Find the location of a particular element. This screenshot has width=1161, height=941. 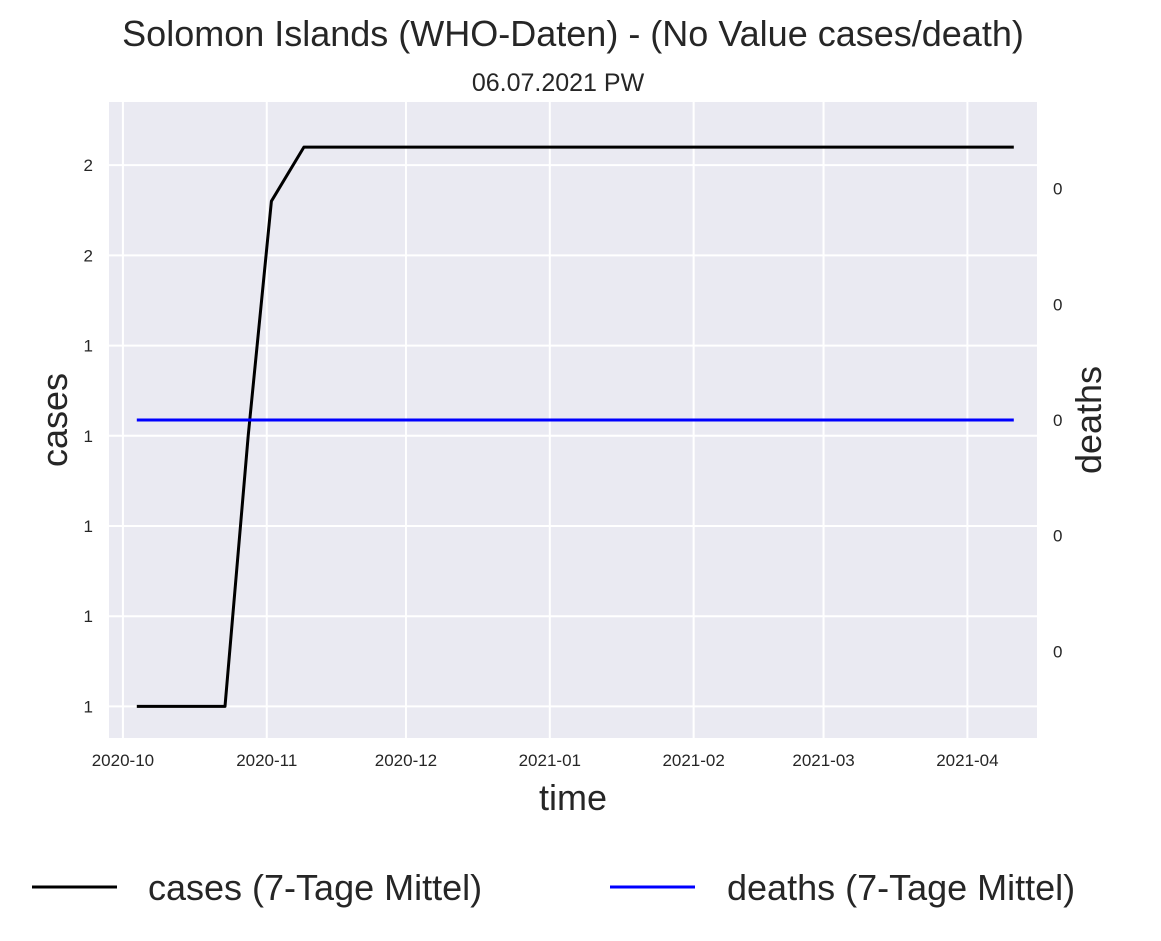

y-axis-label: cases is located at coordinates (54, 420).